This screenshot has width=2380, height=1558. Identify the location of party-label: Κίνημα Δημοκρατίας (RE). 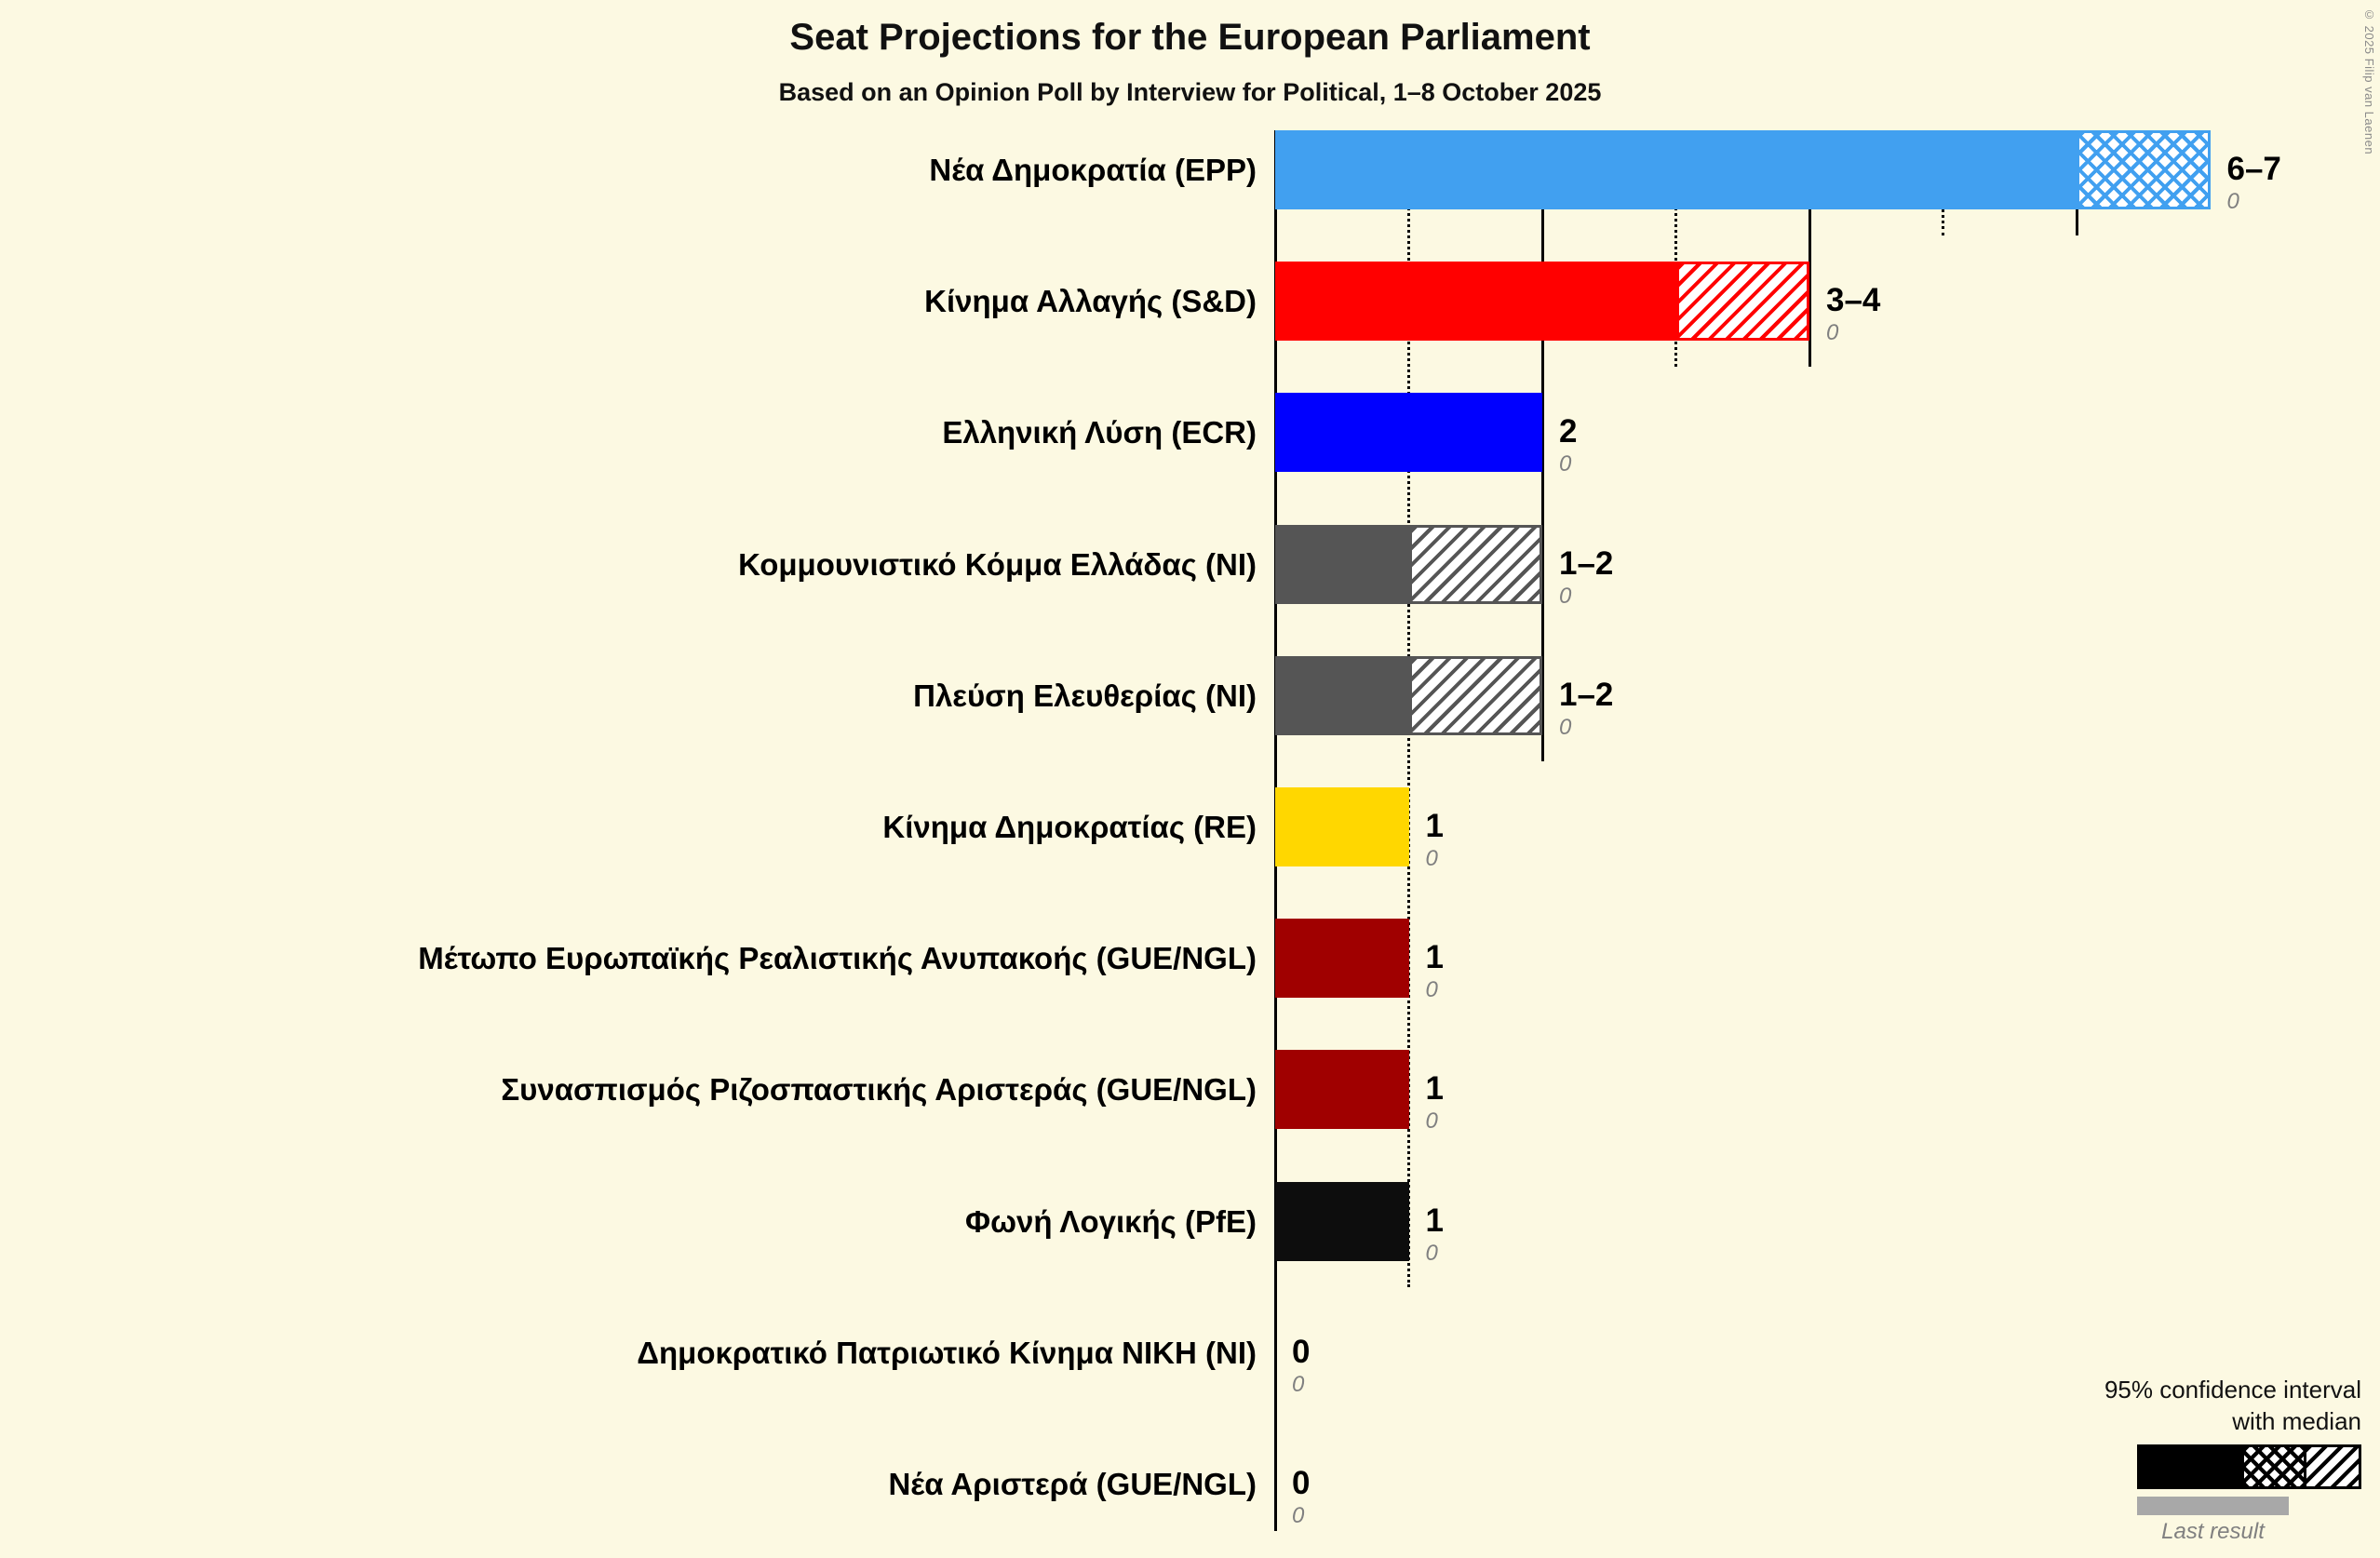
(1069, 827).